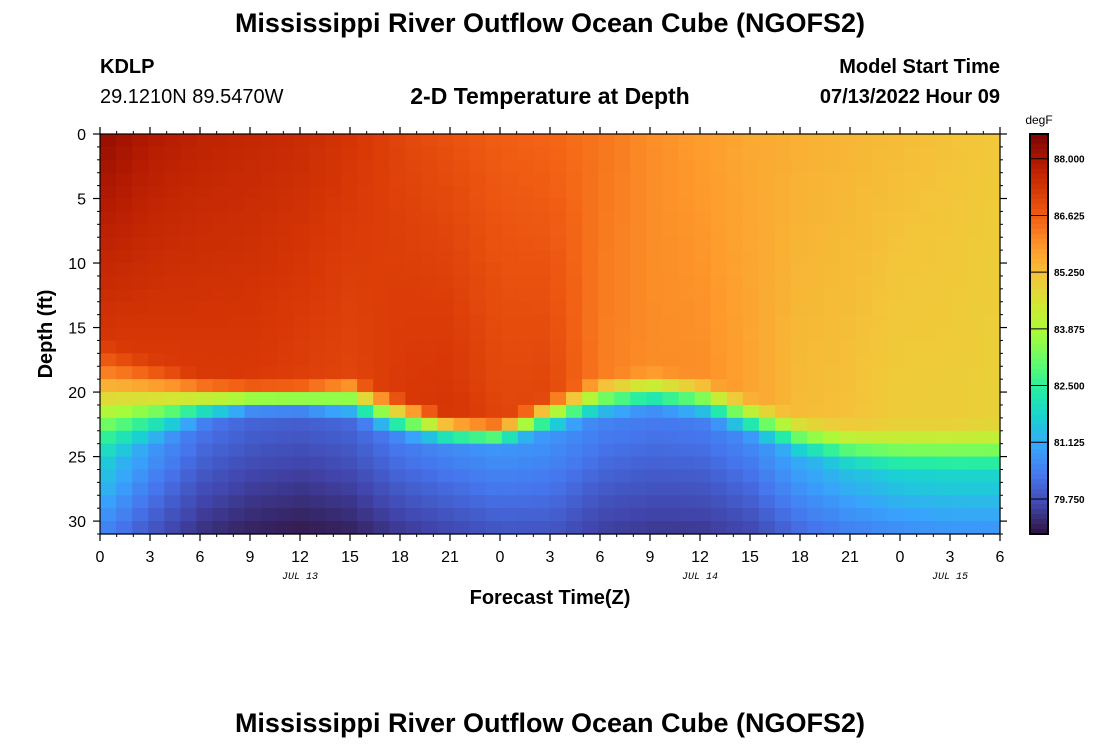 The height and width of the screenshot is (750, 1100). What do you see at coordinates (1038, 120) in the screenshot?
I see `colorbar-unit: degF` at bounding box center [1038, 120].